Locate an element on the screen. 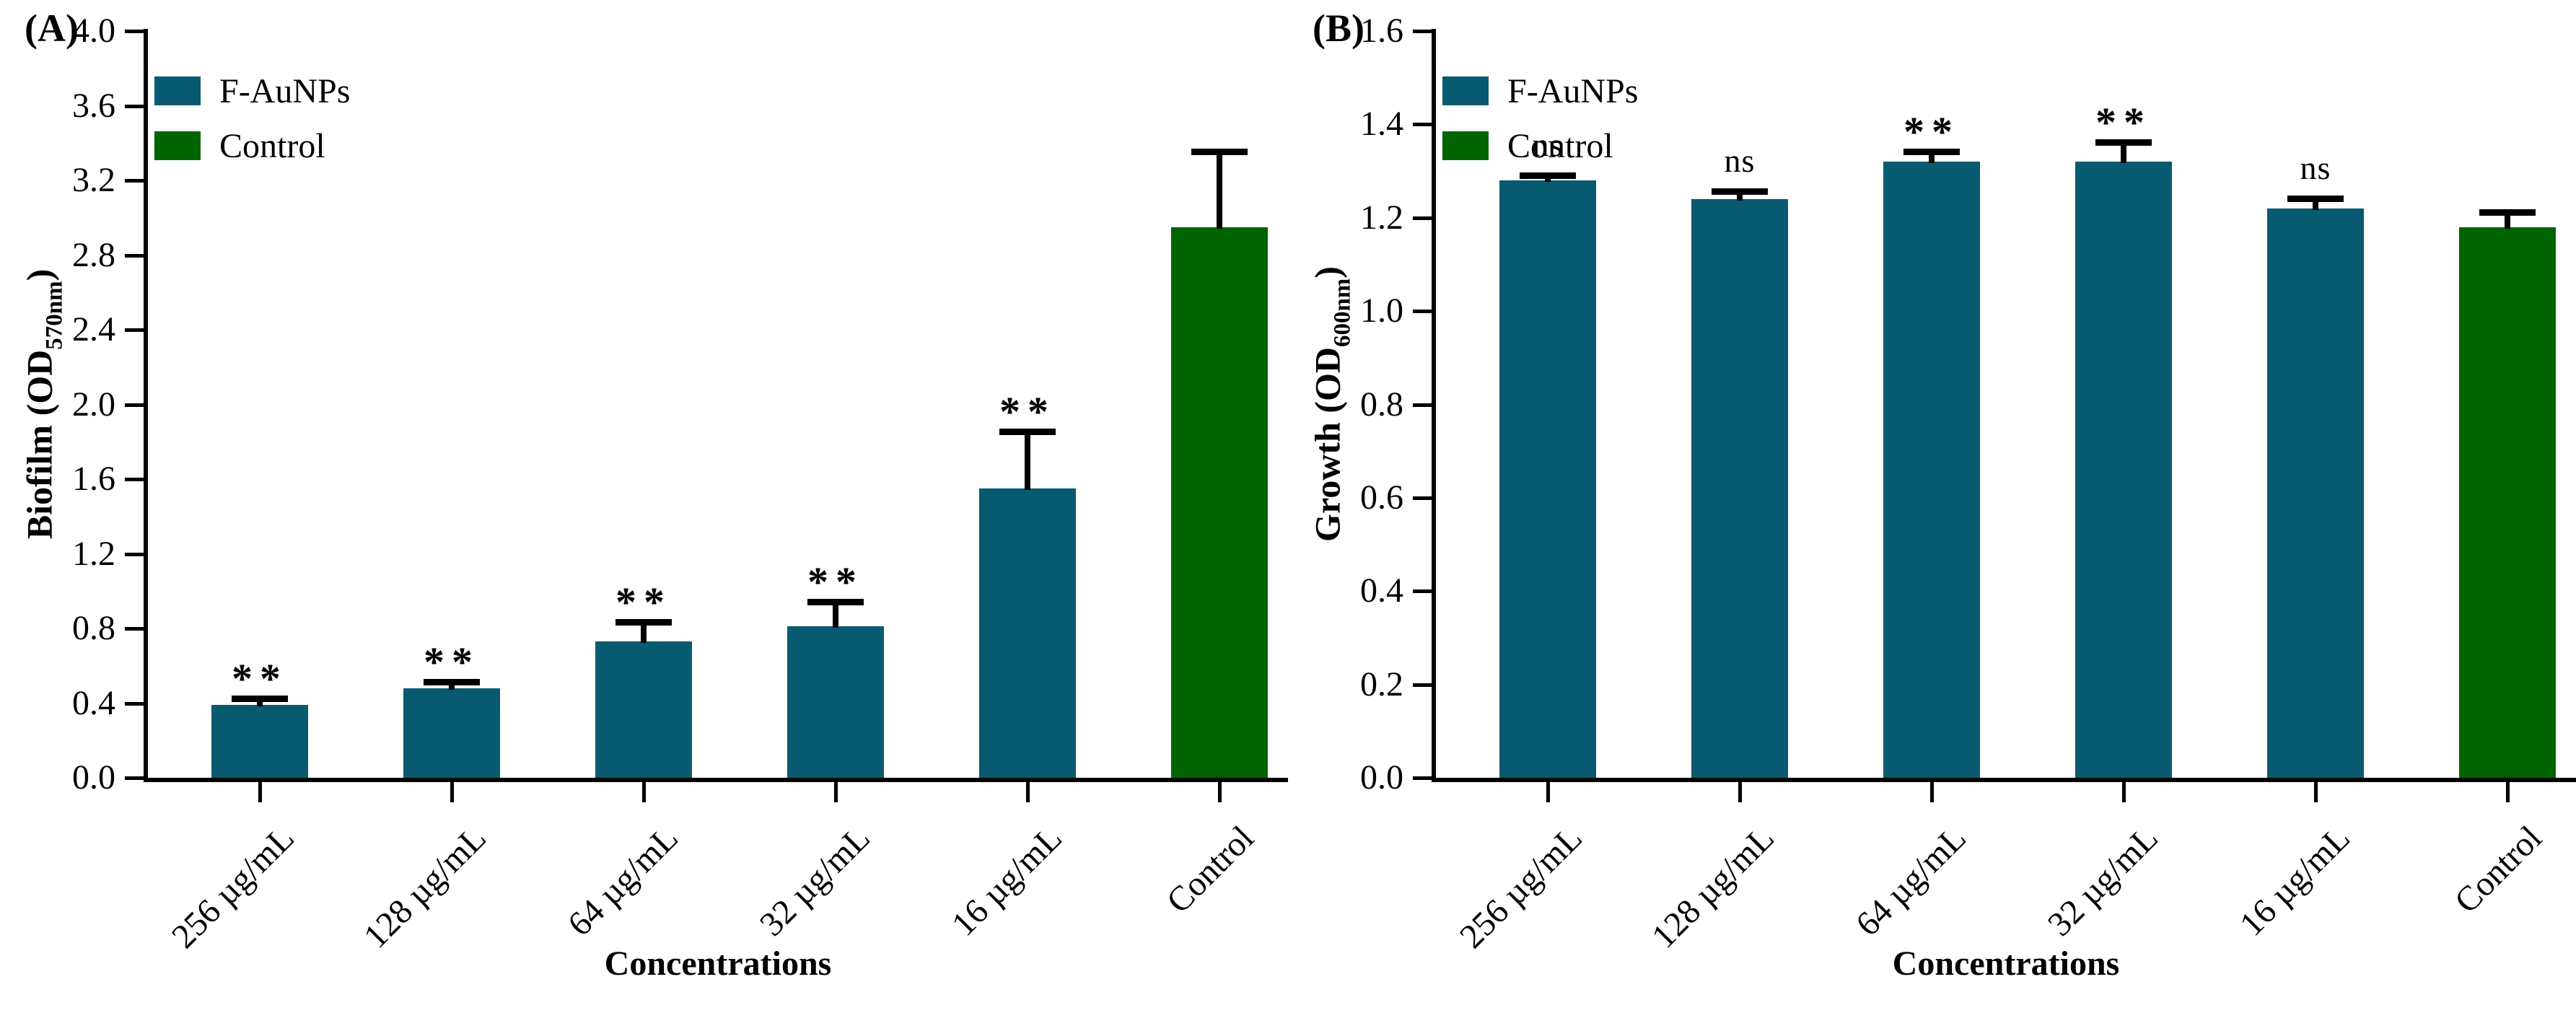 The width and height of the screenshot is (2576, 1013). significance-label: ns is located at coordinates (1548, 144).